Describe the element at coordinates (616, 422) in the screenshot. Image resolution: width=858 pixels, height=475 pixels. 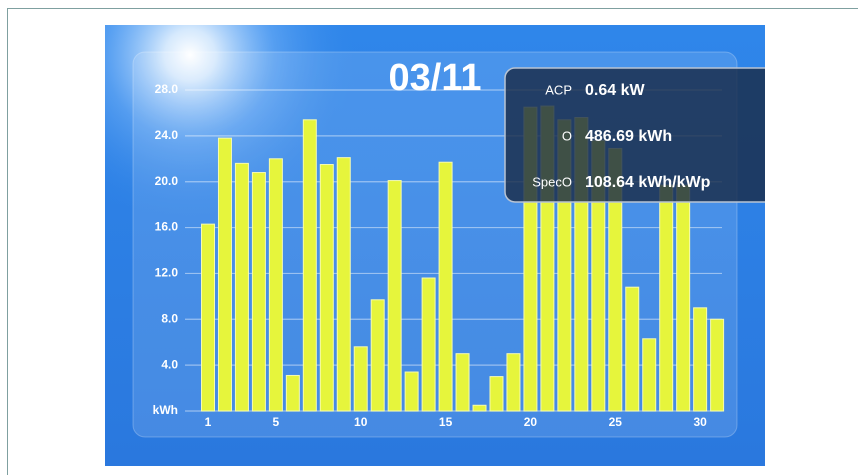
I see `x-tick-label: 25` at that location.